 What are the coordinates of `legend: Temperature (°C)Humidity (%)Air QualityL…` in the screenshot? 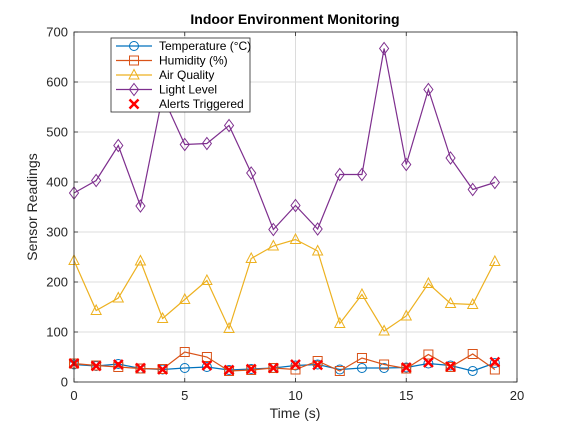 It's located at (180, 75).